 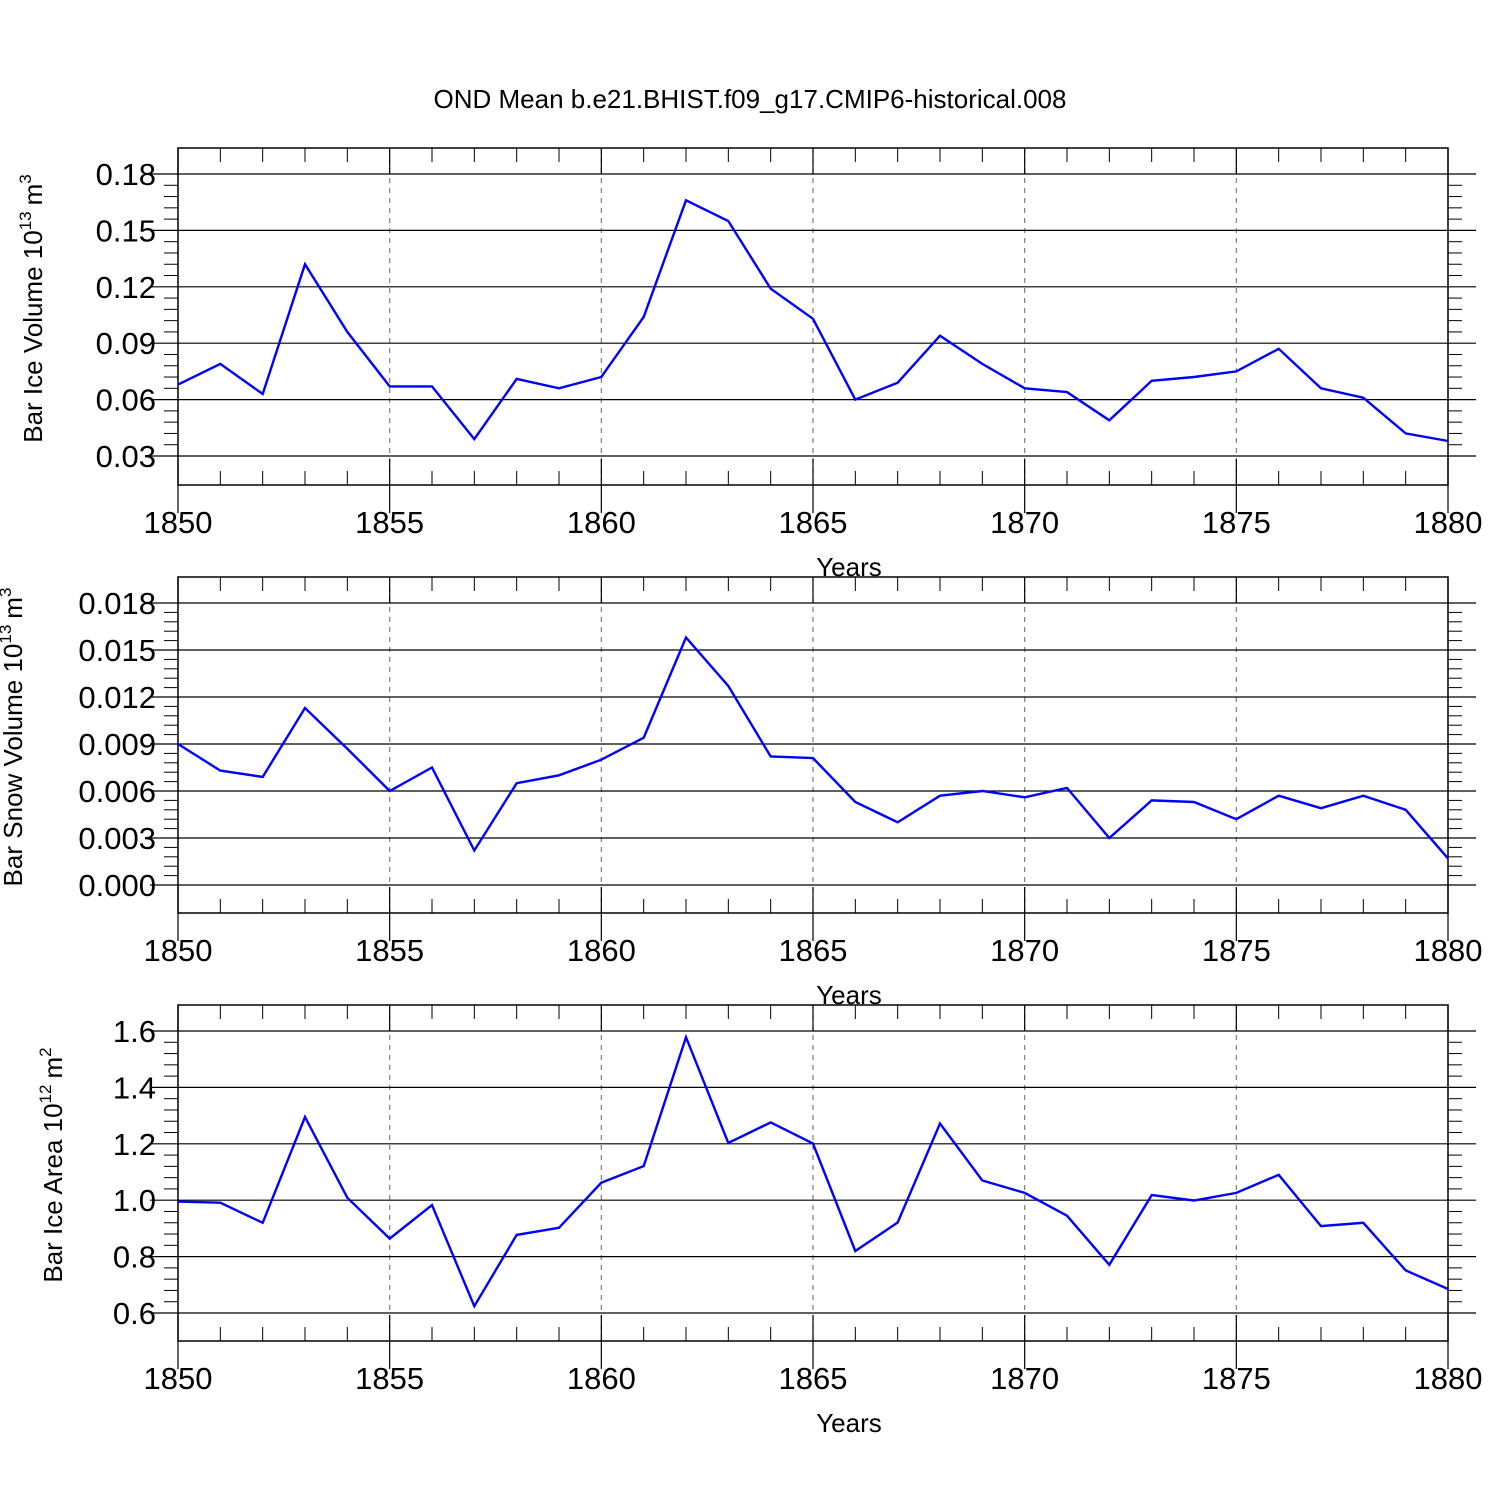 I want to click on y-tick-label: 0.012, so click(x=117, y=697).